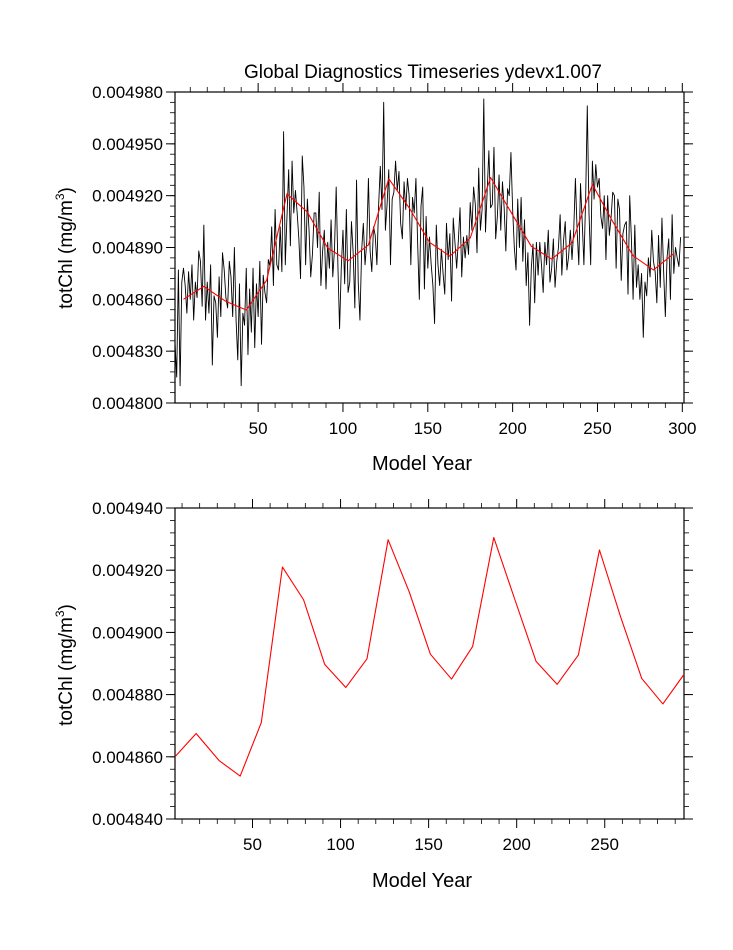 The height and width of the screenshot is (950, 733). What do you see at coordinates (127, 144) in the screenshot?
I see `y-tick-label: 0.004950` at bounding box center [127, 144].